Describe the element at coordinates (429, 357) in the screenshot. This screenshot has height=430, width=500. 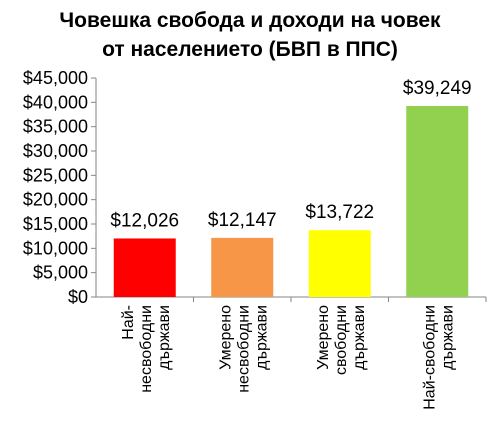
I see `category-label-line: Най-свободни` at that location.